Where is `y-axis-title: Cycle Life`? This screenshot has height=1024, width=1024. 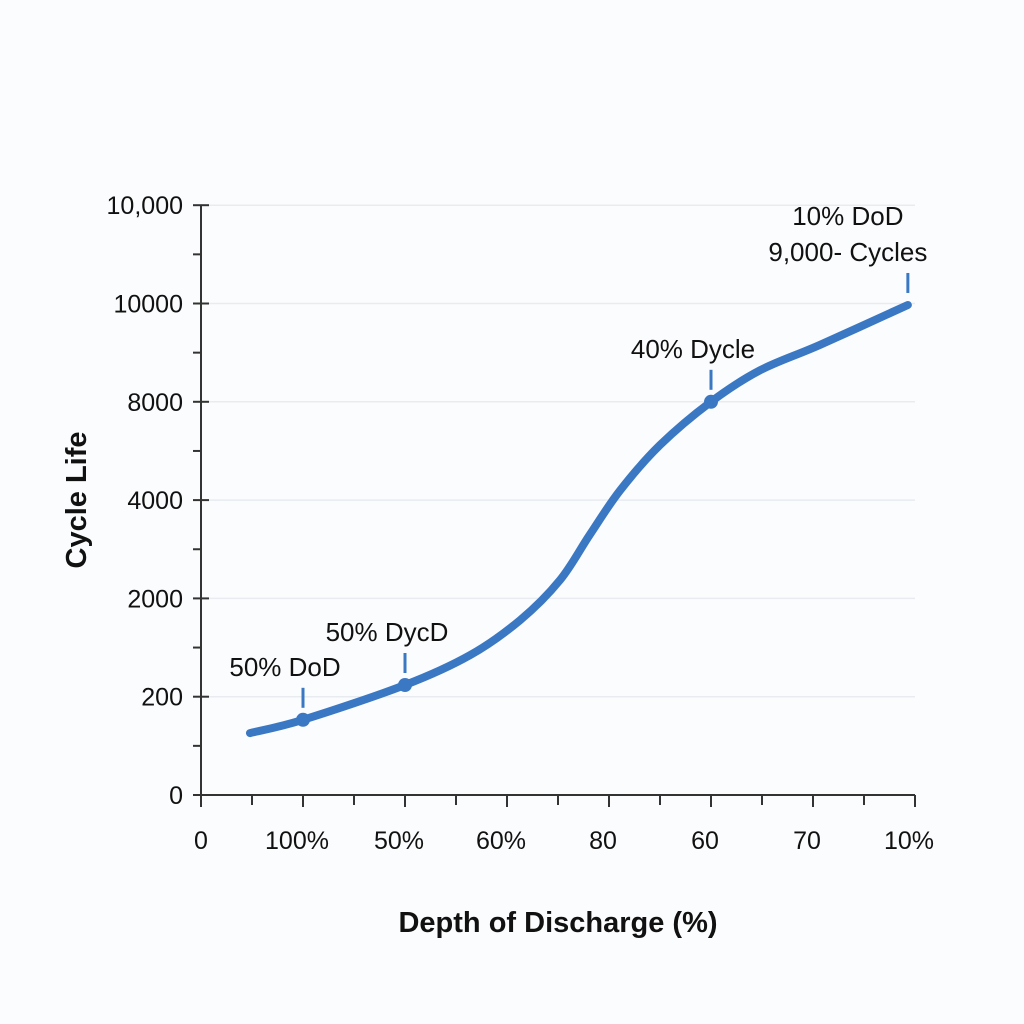 y-axis-title: Cycle Life is located at coordinates (77, 500).